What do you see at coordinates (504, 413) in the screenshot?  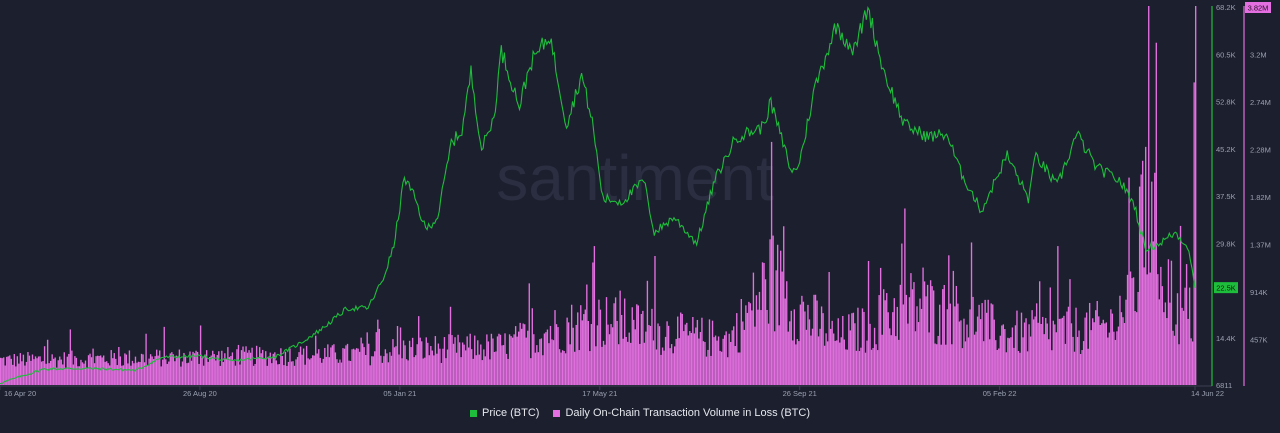 I see `legend-item-price: Price (BTC)` at bounding box center [504, 413].